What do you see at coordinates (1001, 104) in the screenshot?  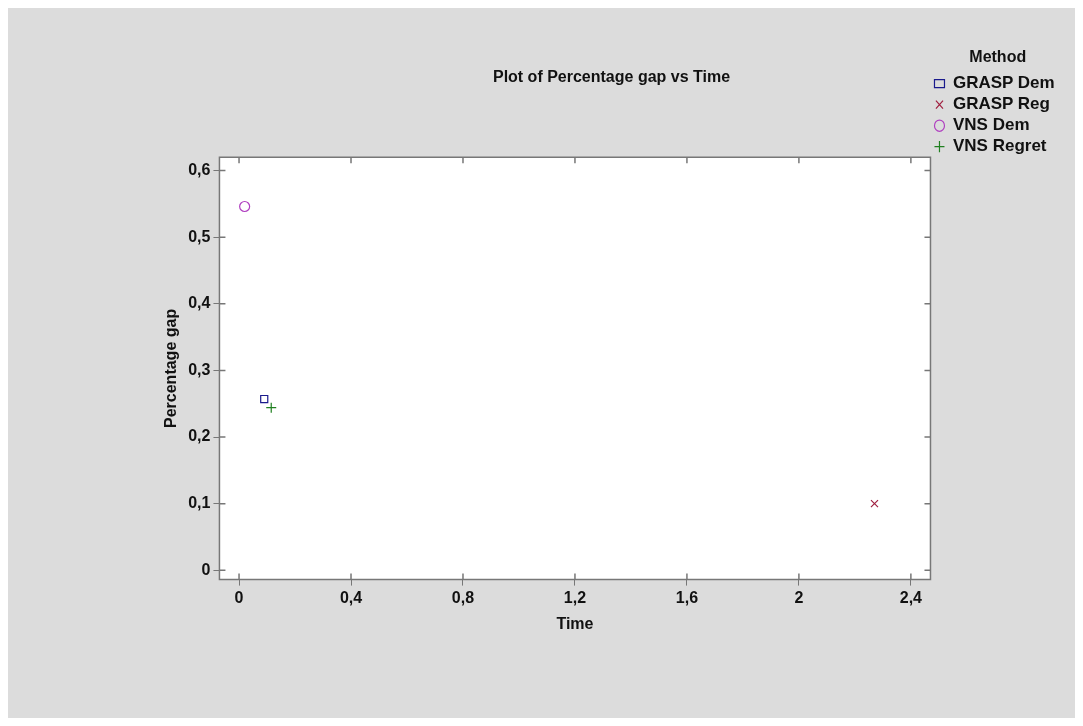 I see `legend-label: GRASP Reg` at bounding box center [1001, 104].